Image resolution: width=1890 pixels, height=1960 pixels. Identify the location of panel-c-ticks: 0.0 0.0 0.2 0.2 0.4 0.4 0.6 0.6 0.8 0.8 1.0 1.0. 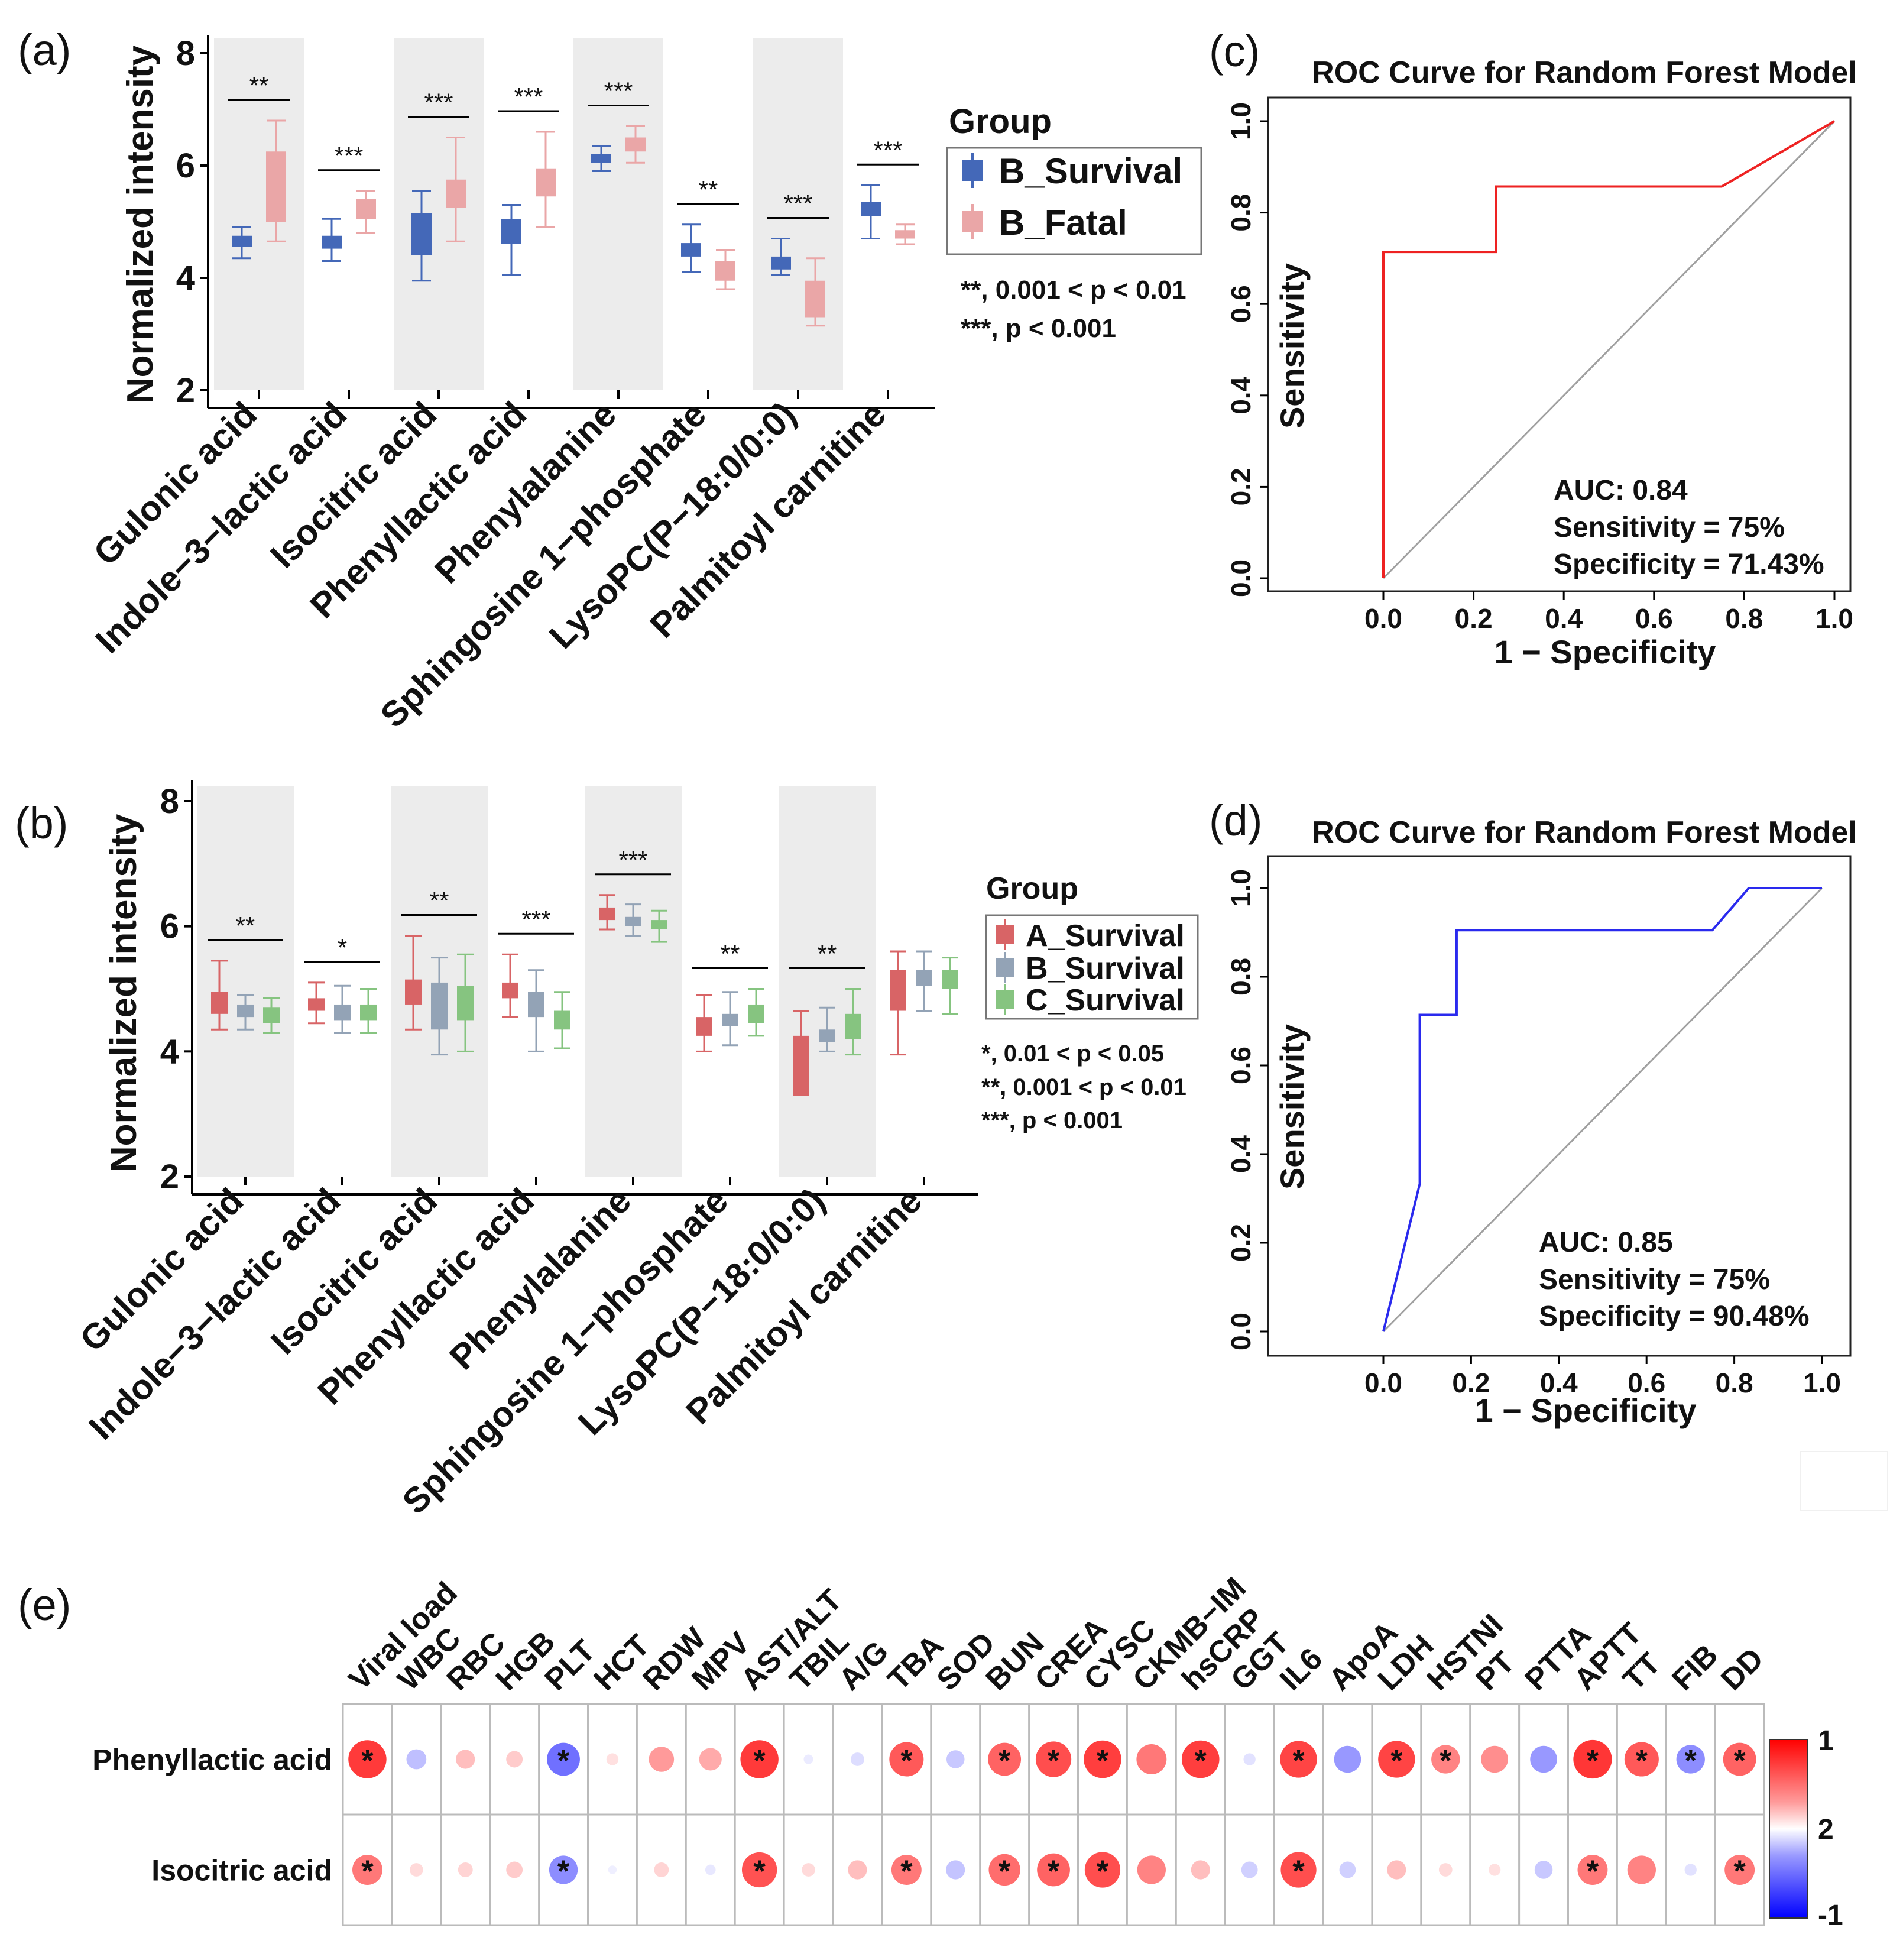
(1539, 368).